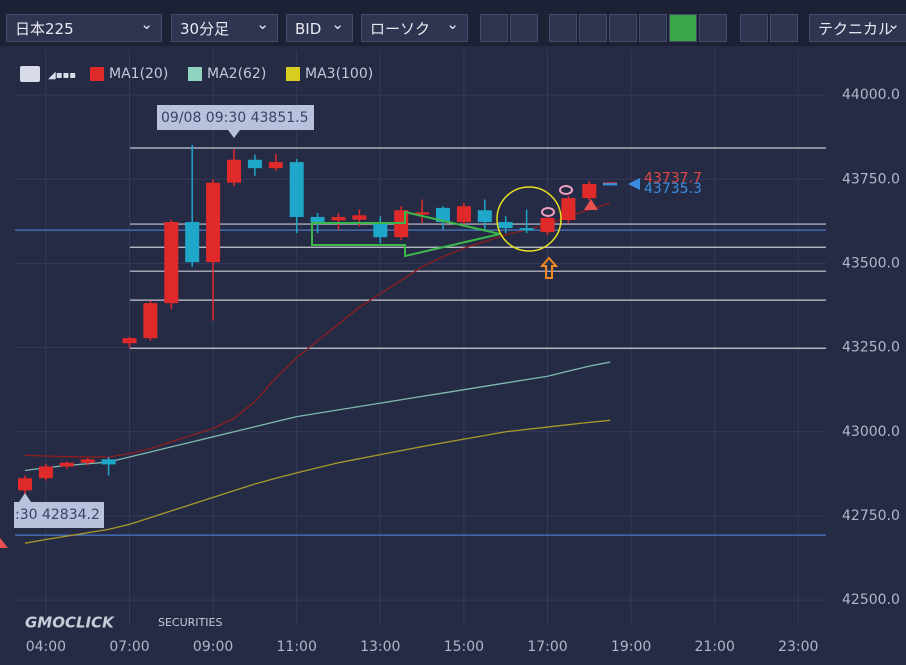  What do you see at coordinates (84, 26) in the screenshot?
I see `symbol-select: 日本225` at bounding box center [84, 26].